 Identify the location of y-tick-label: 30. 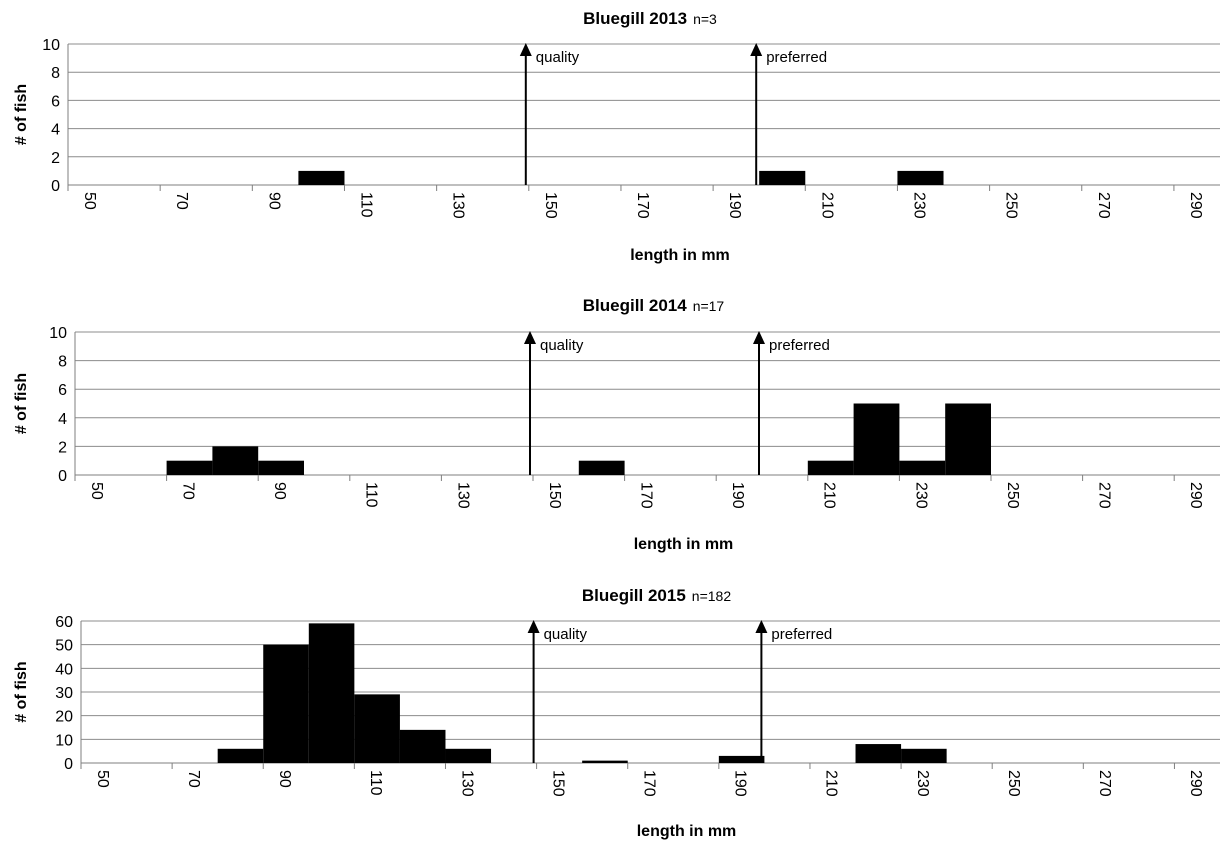
(64, 693).